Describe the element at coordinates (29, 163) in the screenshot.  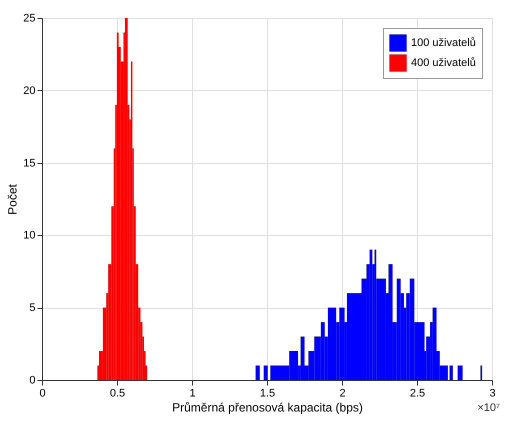
I see `y-tick-label: 15` at that location.